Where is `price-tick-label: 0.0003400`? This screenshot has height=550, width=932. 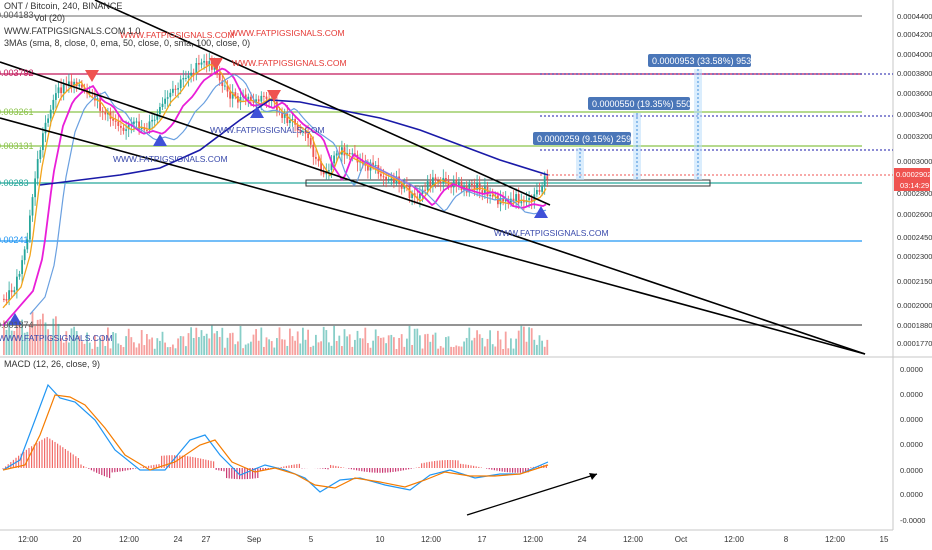 price-tick-label: 0.0003400 is located at coordinates (914, 114).